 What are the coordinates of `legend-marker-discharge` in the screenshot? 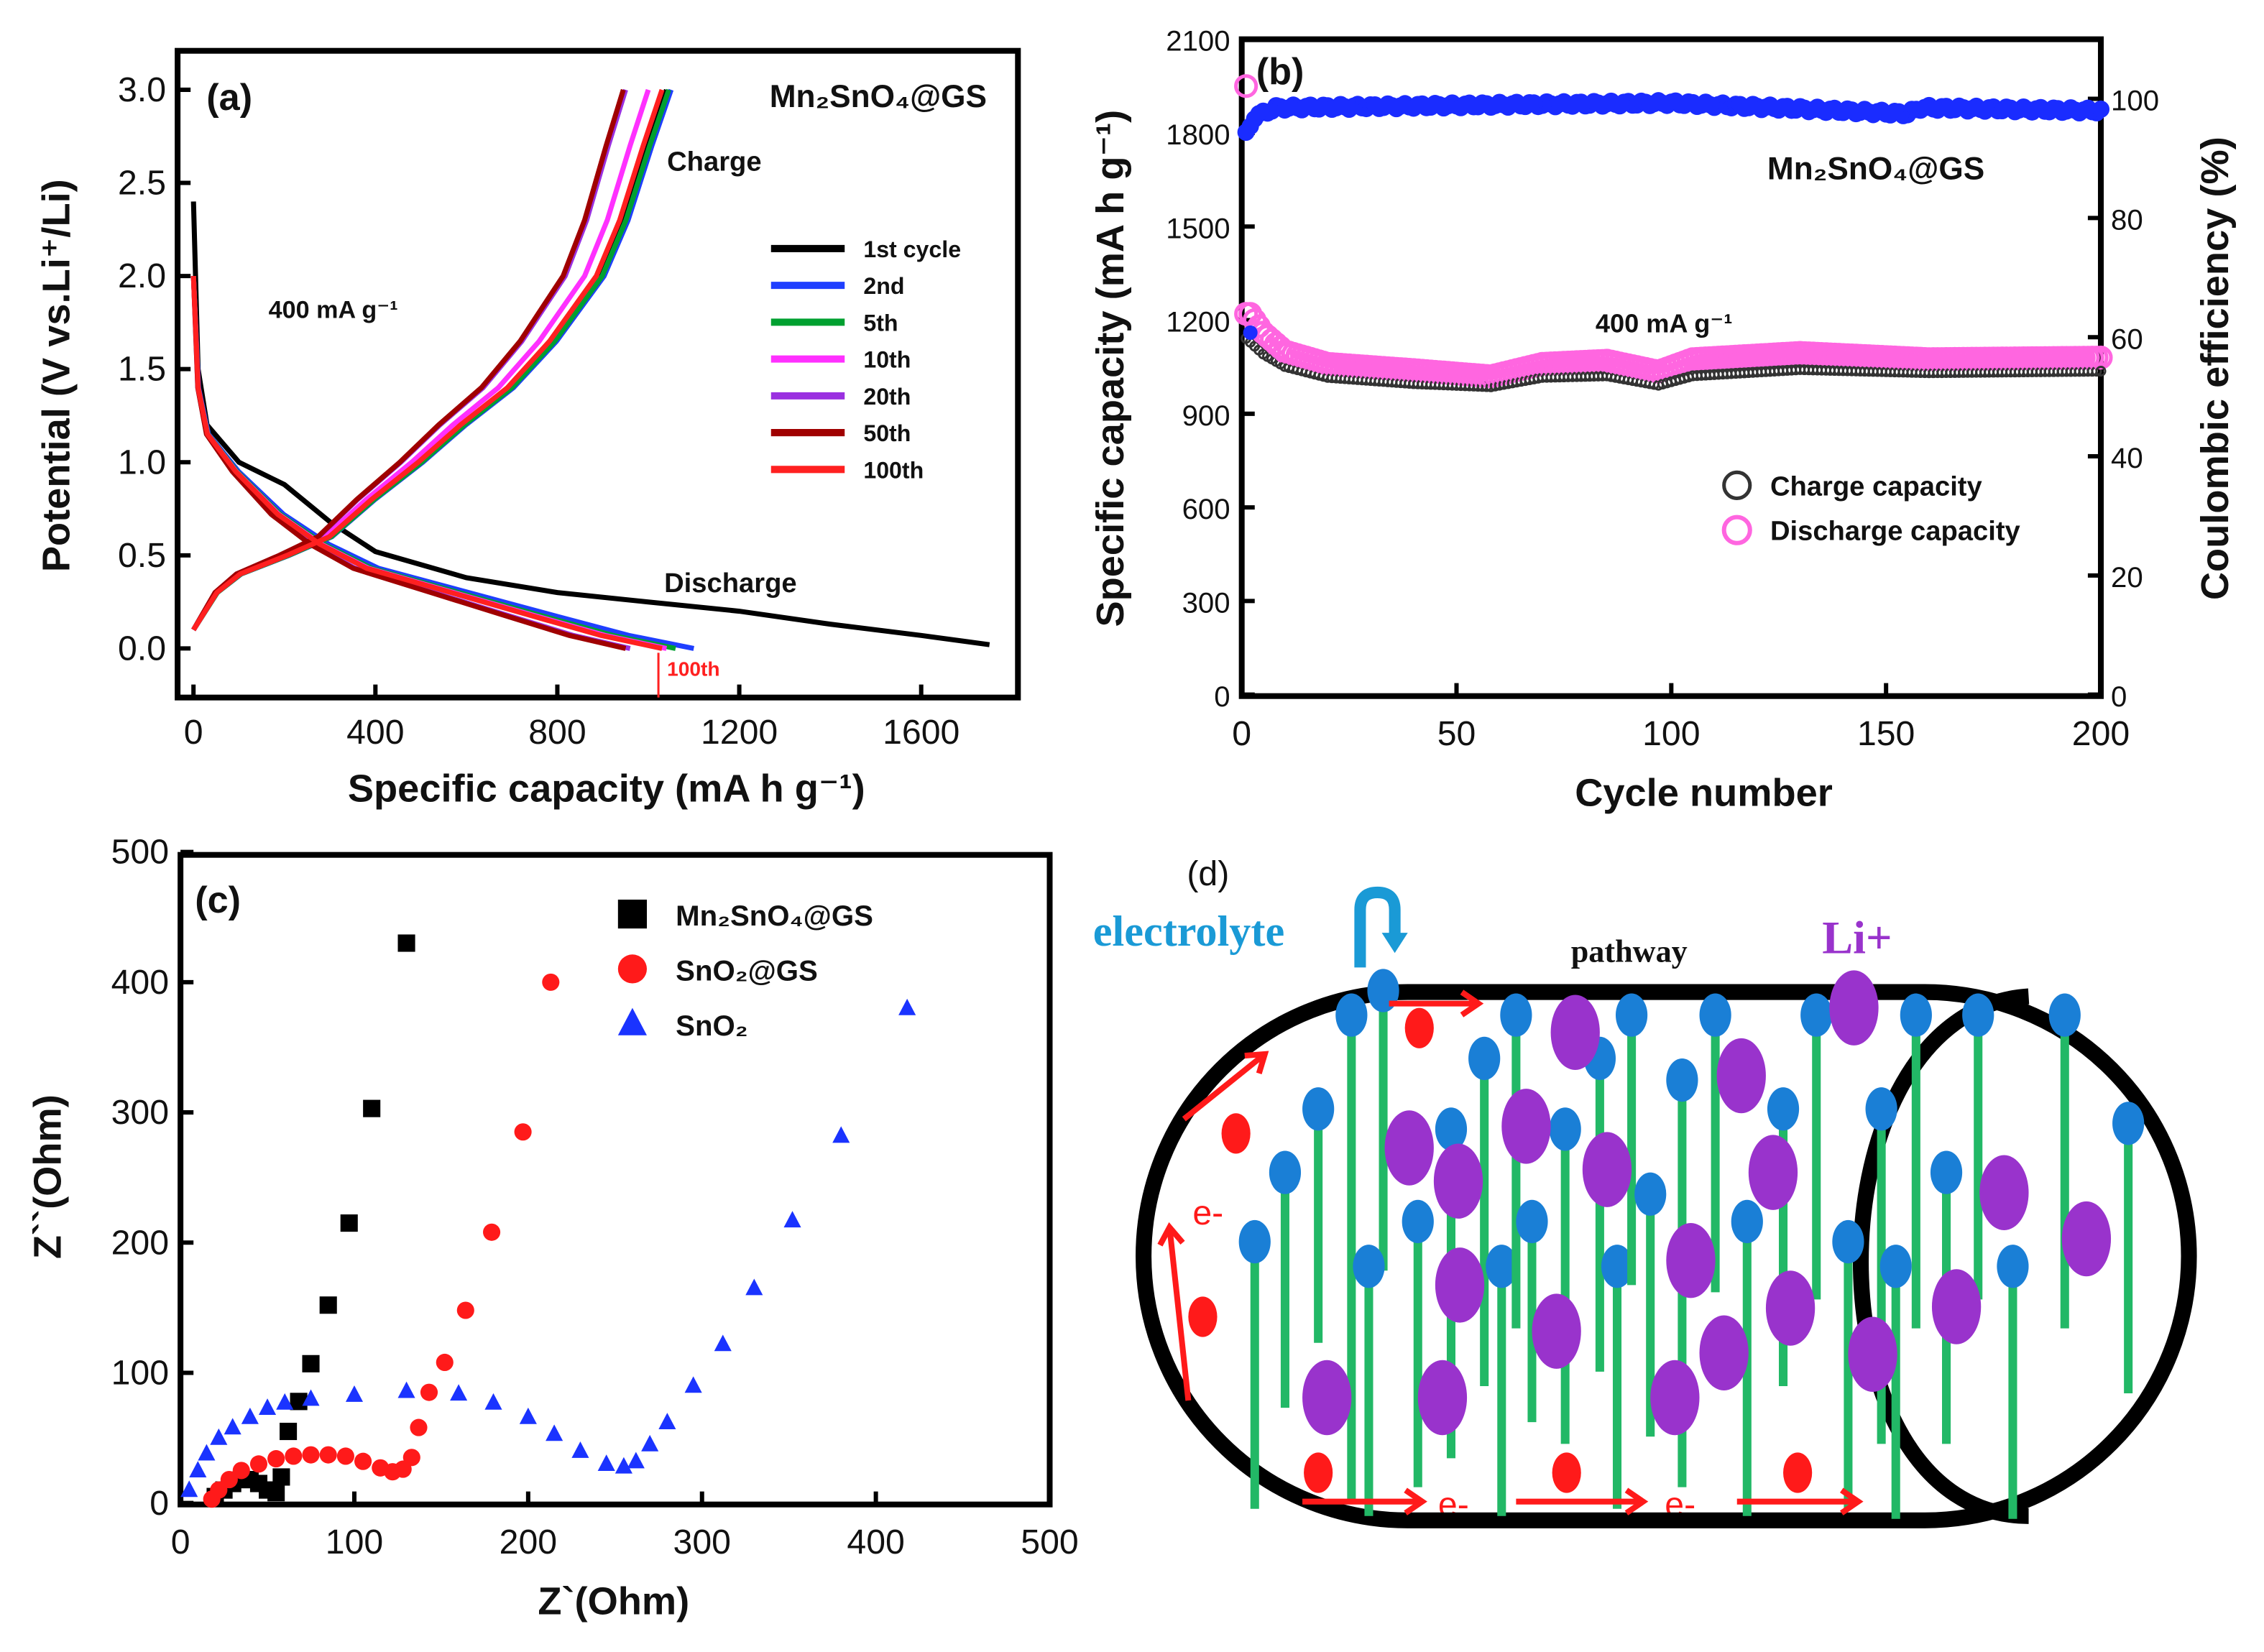 It's located at (1736, 529).